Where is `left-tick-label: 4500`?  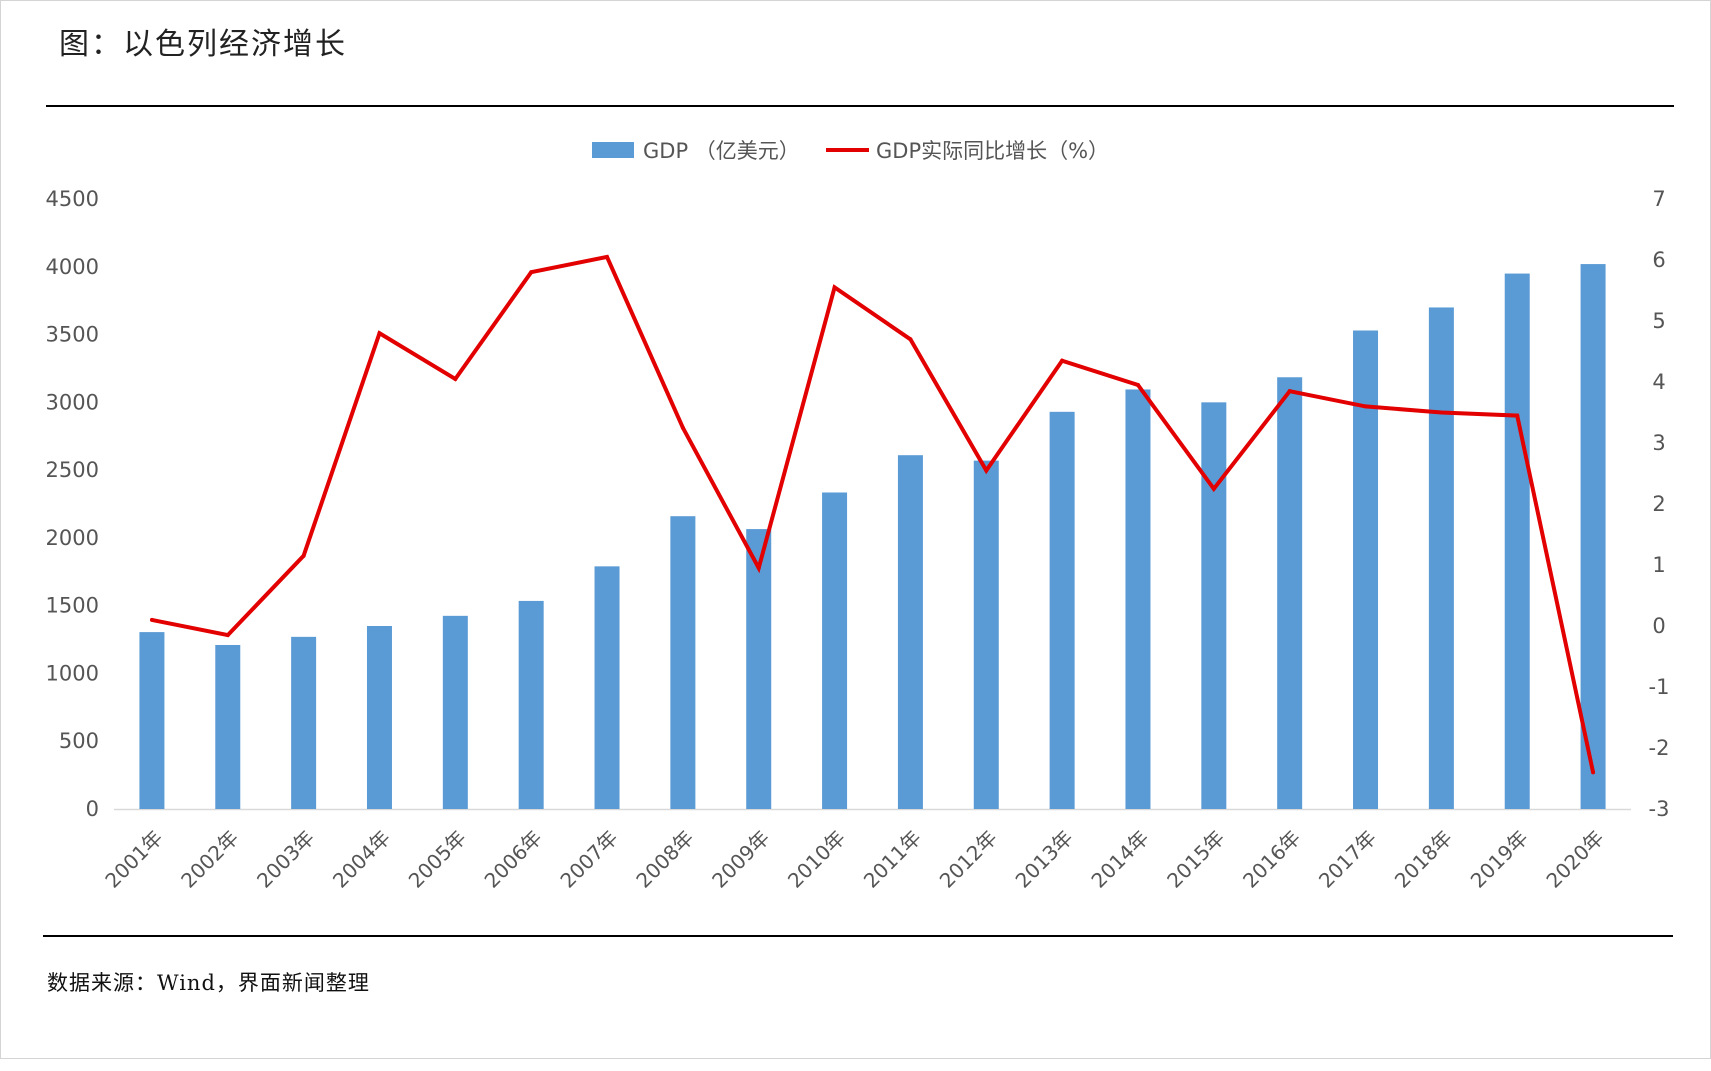 left-tick-label: 4500 is located at coordinates (72, 199).